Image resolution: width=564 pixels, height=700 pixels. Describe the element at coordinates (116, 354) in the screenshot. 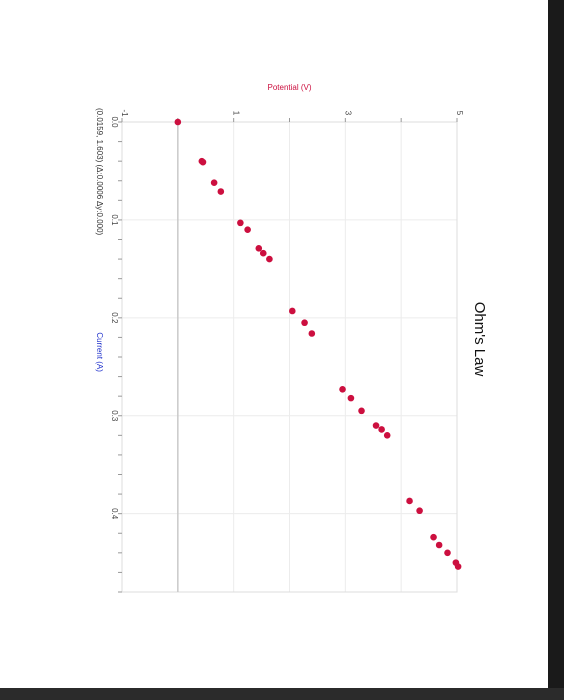

I see `x-tick-labels: 0.0 0.1 0.2 0.3 0.4` at that location.